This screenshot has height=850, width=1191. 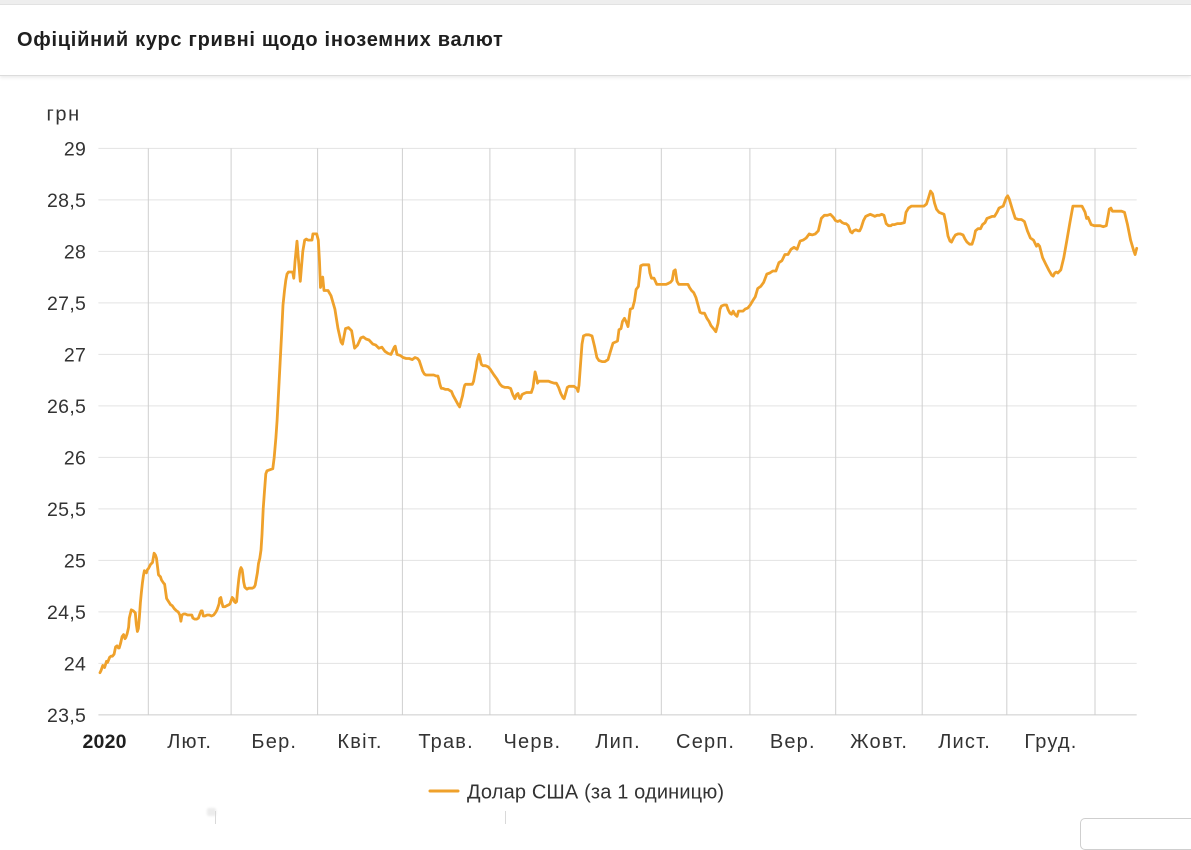 I want to click on svg-text: Квіт., so click(x=359, y=742).